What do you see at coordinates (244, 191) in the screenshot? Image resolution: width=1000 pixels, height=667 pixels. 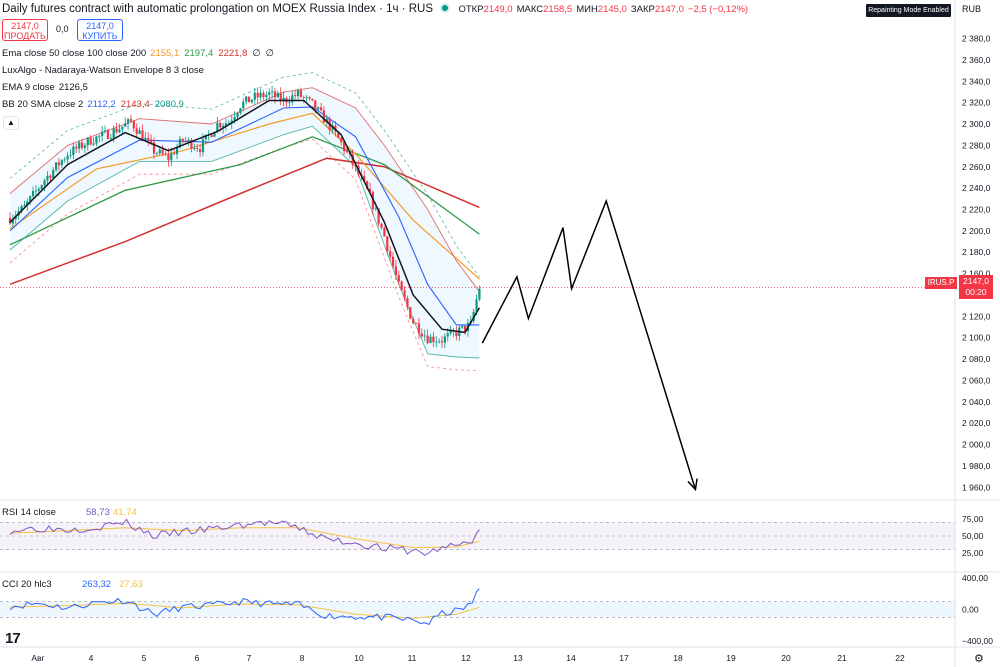 I see `ema100-line` at bounding box center [244, 191].